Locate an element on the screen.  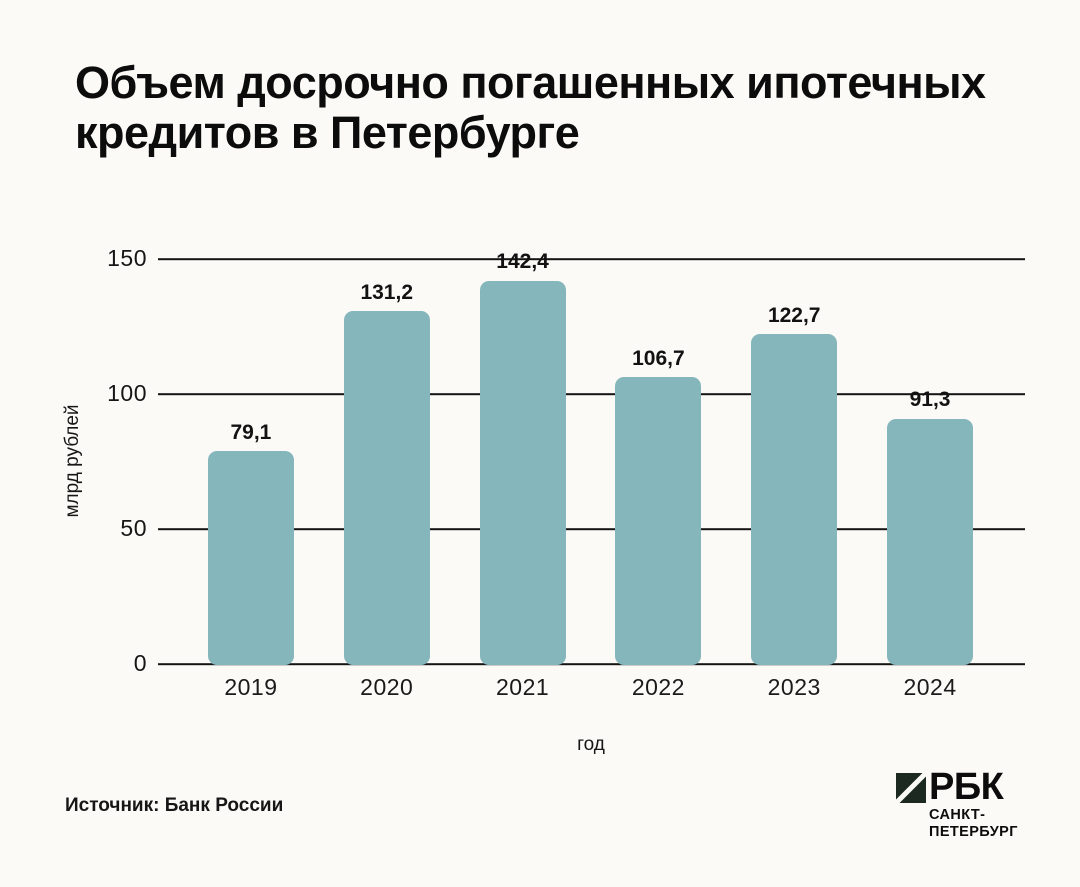
bar-2023 is located at coordinates (794, 499).